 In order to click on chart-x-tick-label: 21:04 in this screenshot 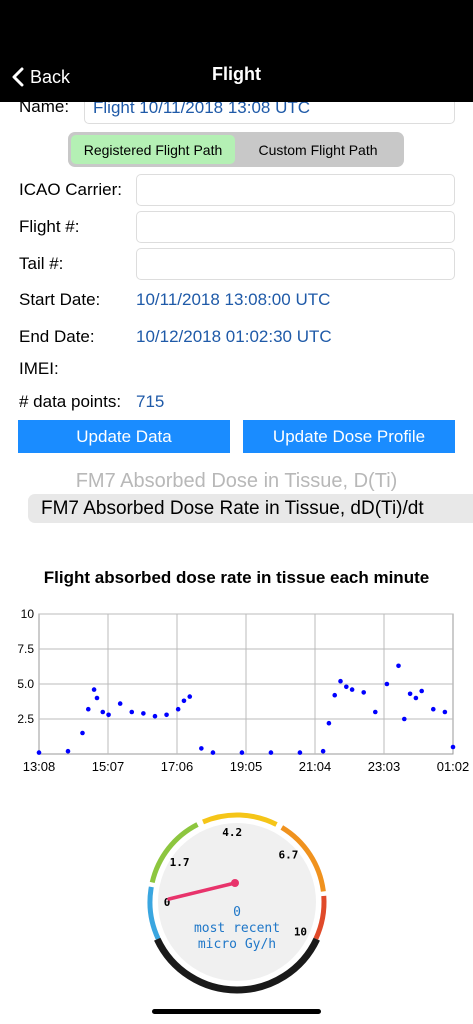, I will do `click(315, 765)`.